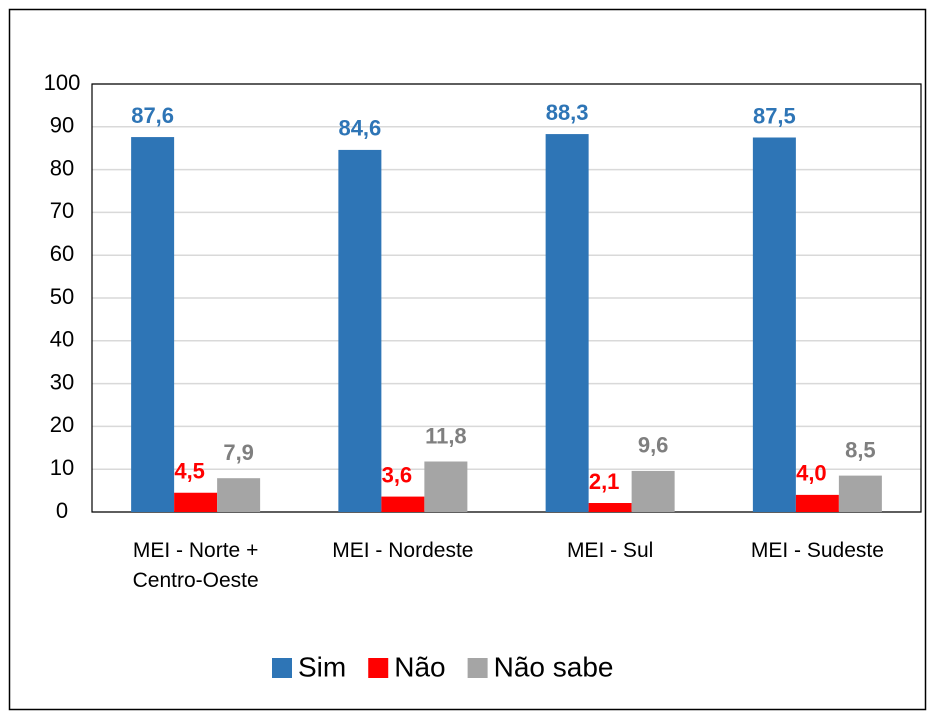 Image resolution: width=927 pixels, height=711 pixels. I want to click on y-tick-label: 40, so click(62, 339).